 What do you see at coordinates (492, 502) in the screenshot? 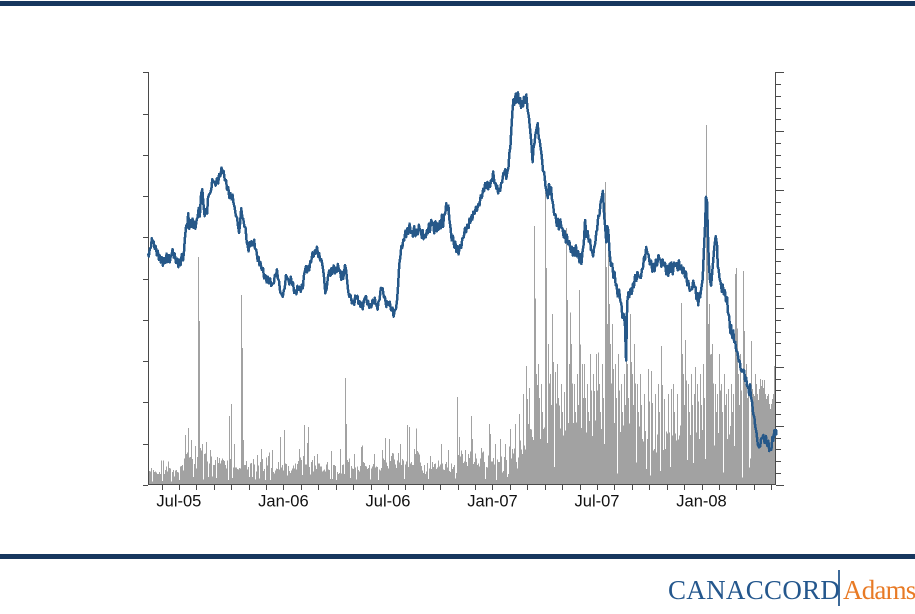
I see `svg-text: Jan-07` at bounding box center [492, 502].